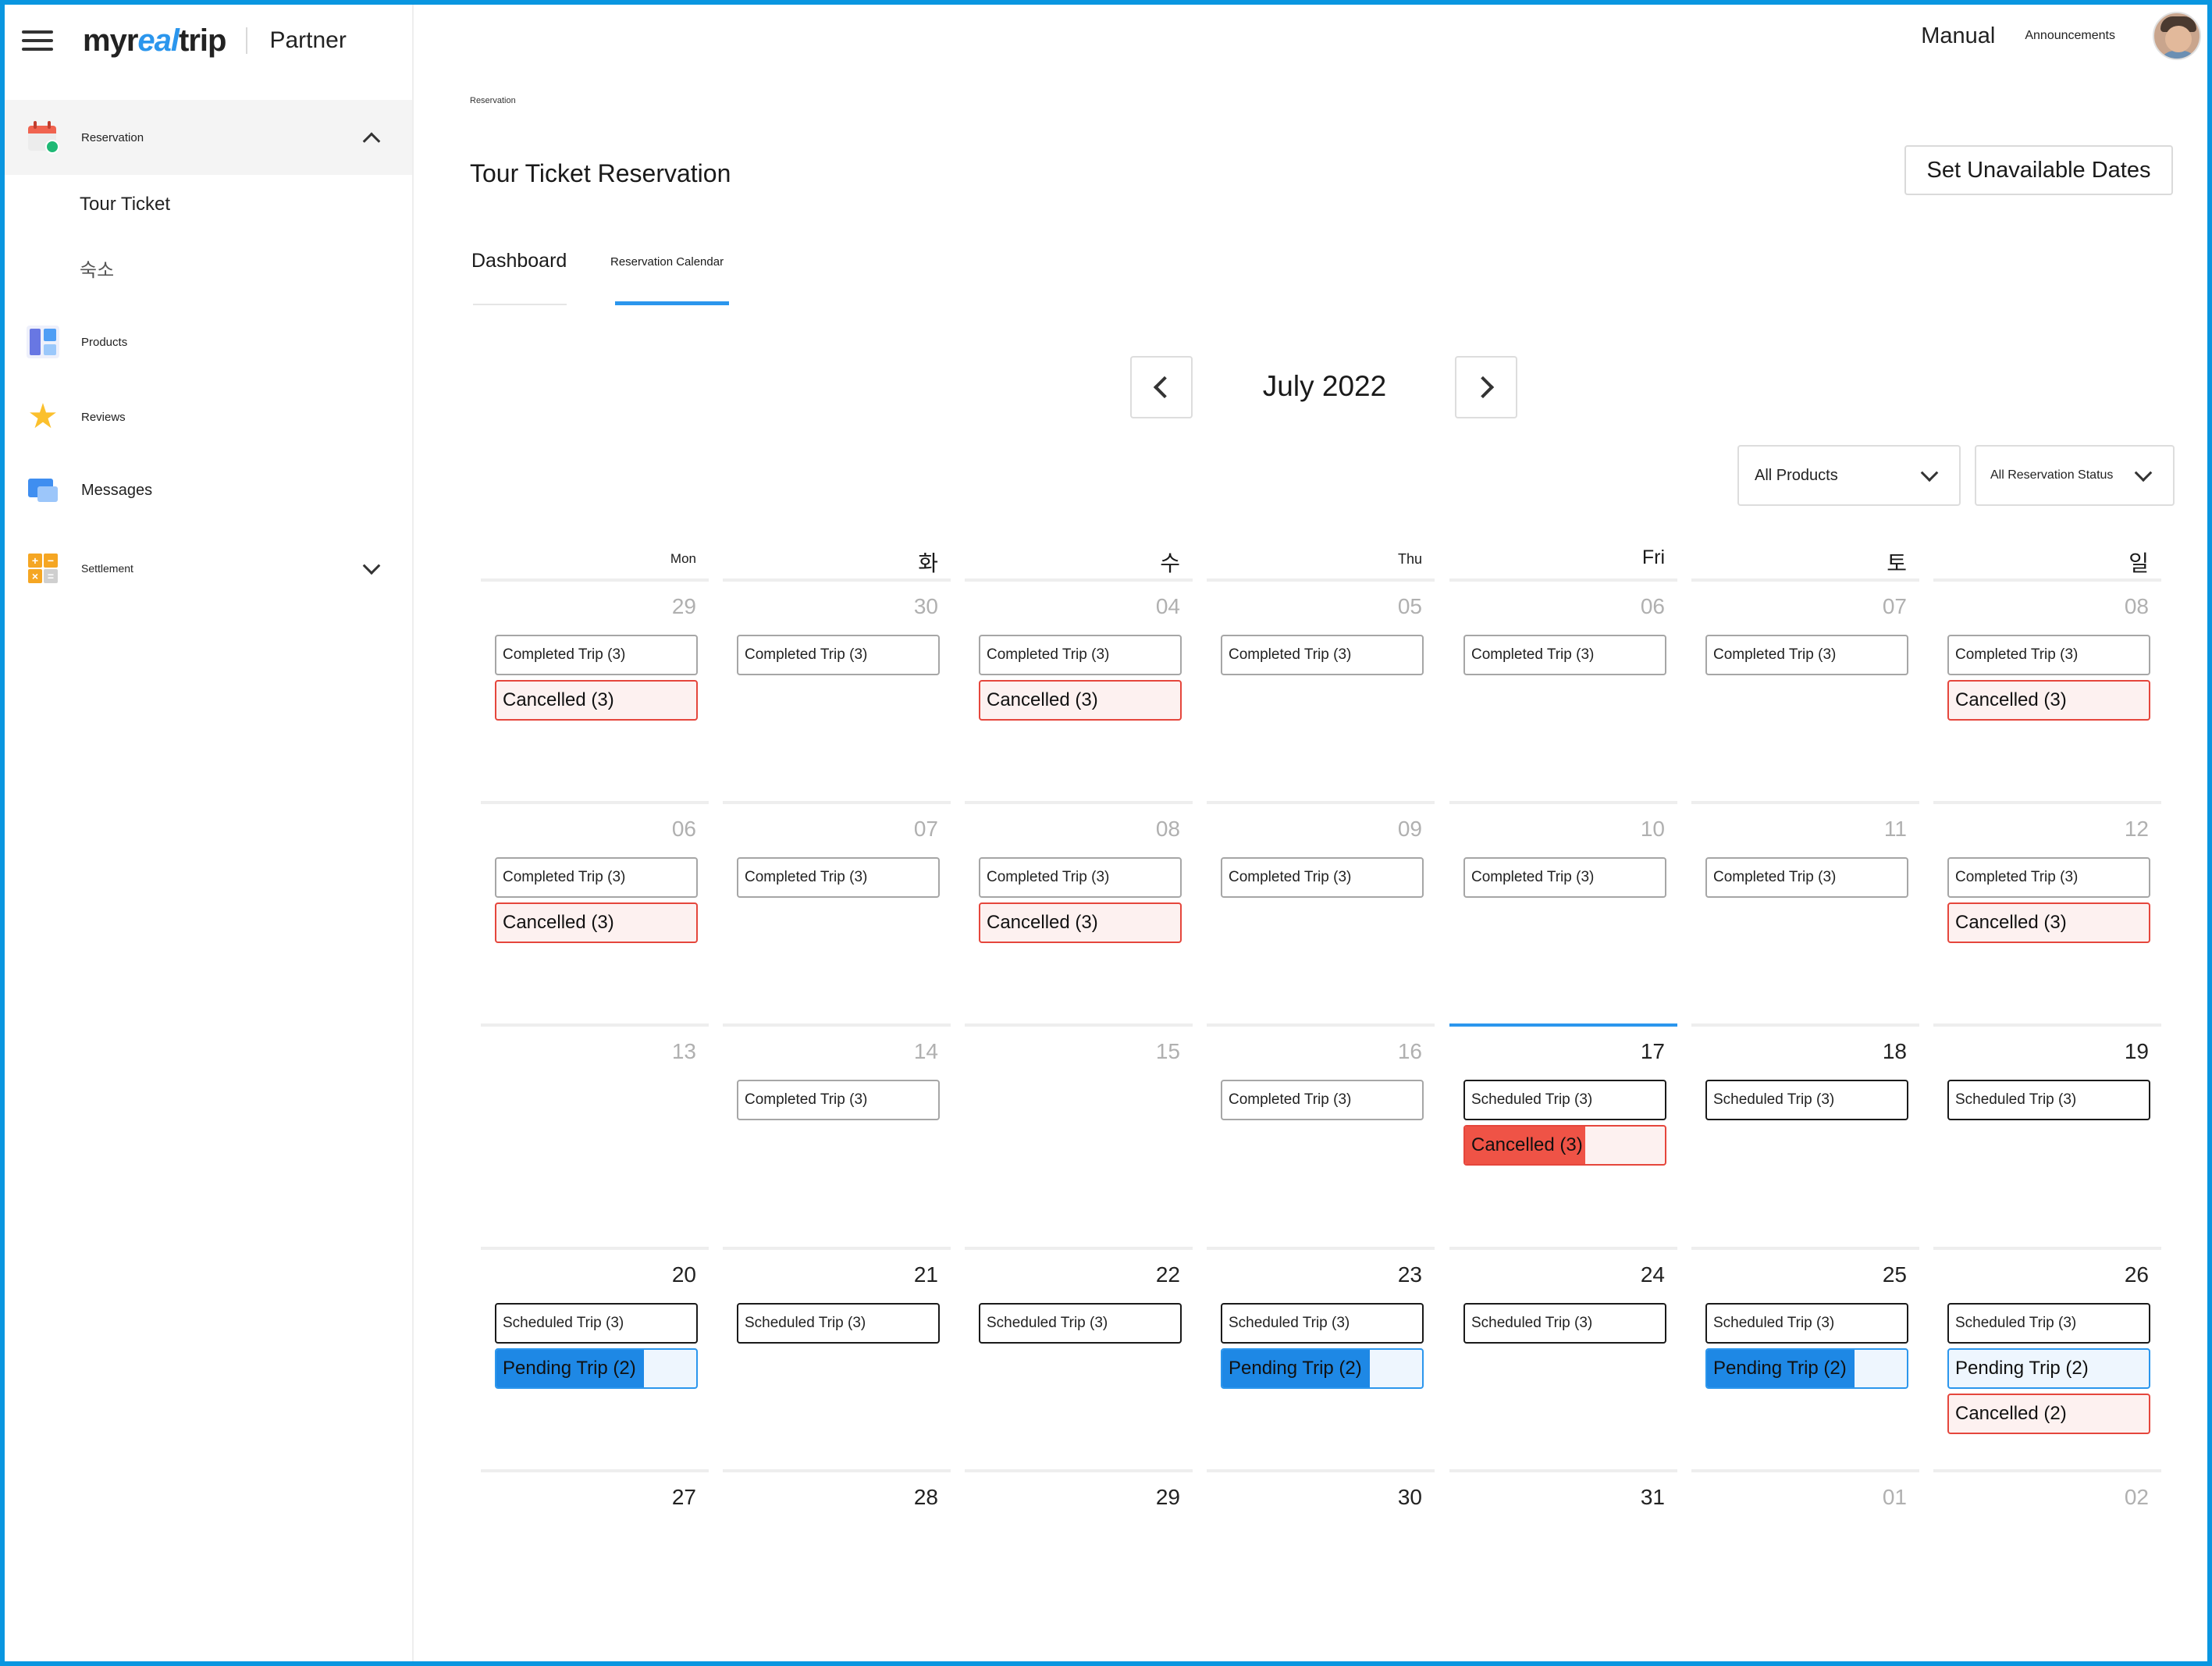 The width and height of the screenshot is (2212, 1666). I want to click on calendar-day-cell: 30, so click(1321, 1567).